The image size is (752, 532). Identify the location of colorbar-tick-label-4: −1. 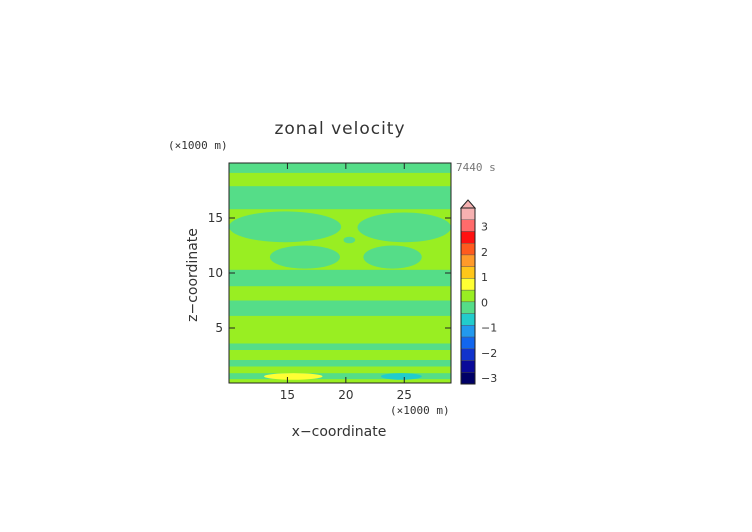
(489, 328).